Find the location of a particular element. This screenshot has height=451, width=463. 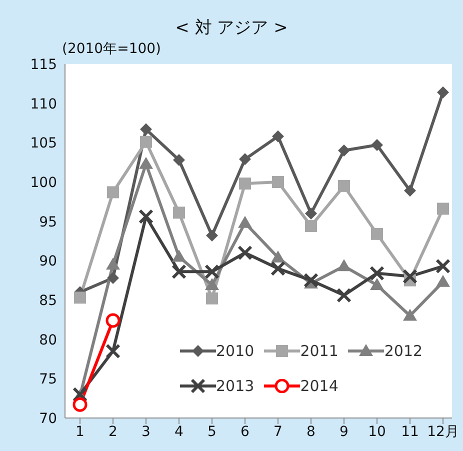

x-tick-label: 12月 is located at coordinates (443, 432).